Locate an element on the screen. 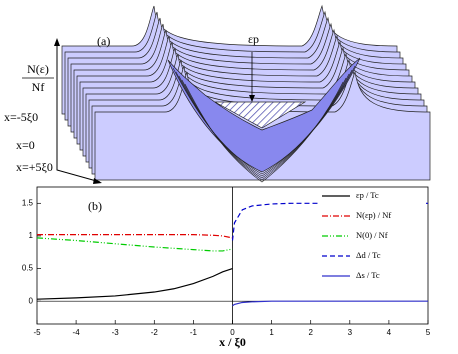  panel-label: (a) is located at coordinates (103, 41).